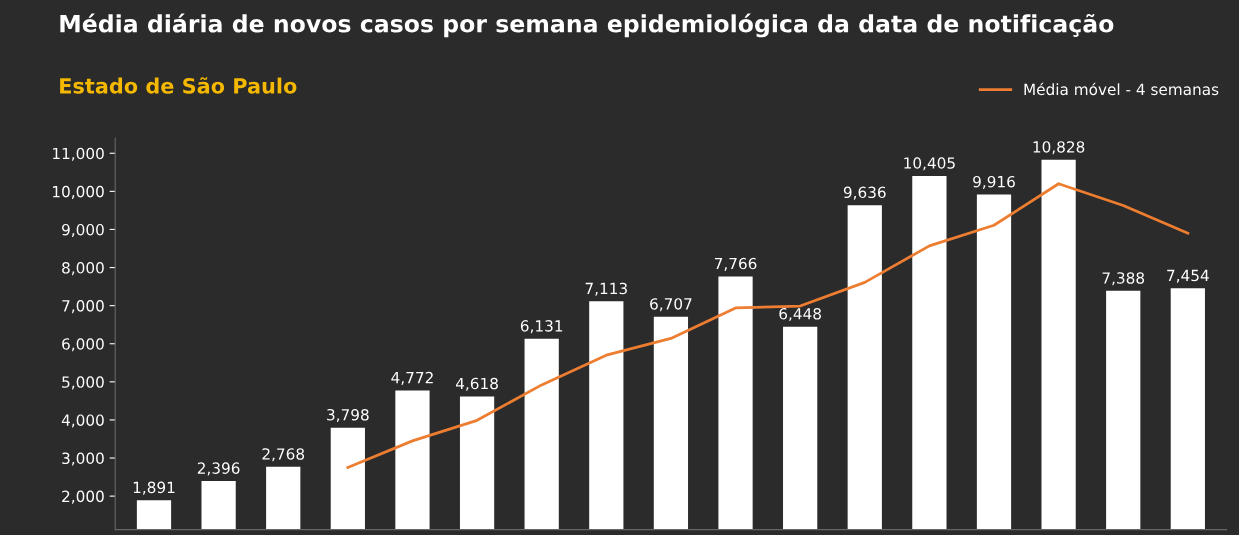 This screenshot has width=1239, height=535. Describe the element at coordinates (994, 182) in the screenshot. I see `data-label: 9,916` at that location.